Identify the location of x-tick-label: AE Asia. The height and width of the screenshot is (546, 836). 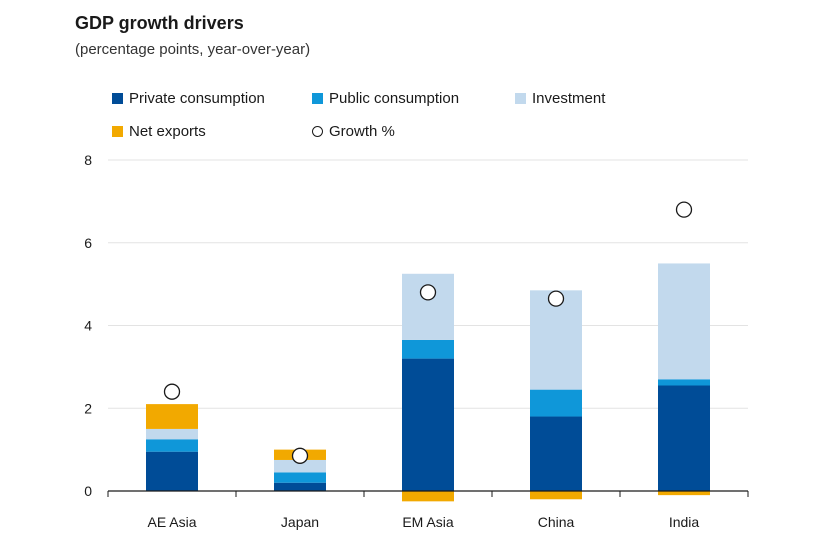
(171, 522).